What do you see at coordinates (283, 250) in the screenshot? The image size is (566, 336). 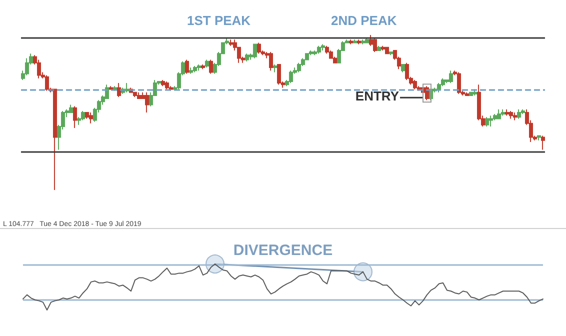 I see `chart-title: DIVERGENCE` at bounding box center [283, 250].